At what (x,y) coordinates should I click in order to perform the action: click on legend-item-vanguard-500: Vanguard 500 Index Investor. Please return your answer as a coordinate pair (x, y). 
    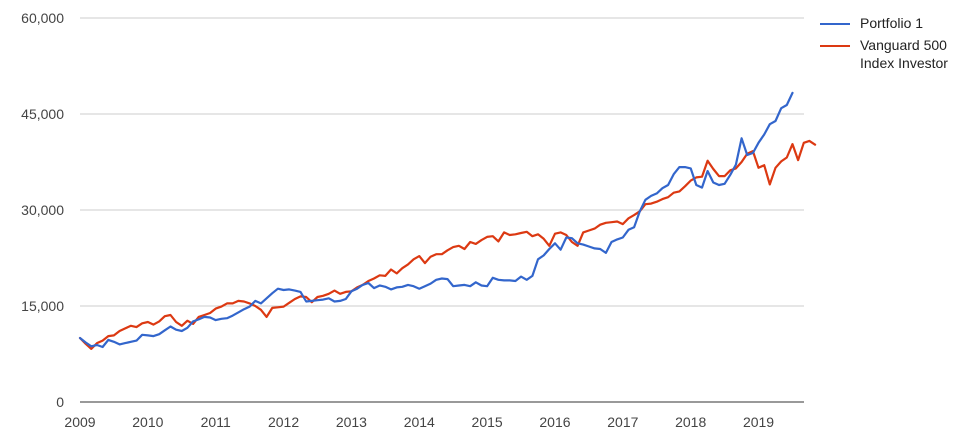
    Looking at the image, I should click on (893, 54).